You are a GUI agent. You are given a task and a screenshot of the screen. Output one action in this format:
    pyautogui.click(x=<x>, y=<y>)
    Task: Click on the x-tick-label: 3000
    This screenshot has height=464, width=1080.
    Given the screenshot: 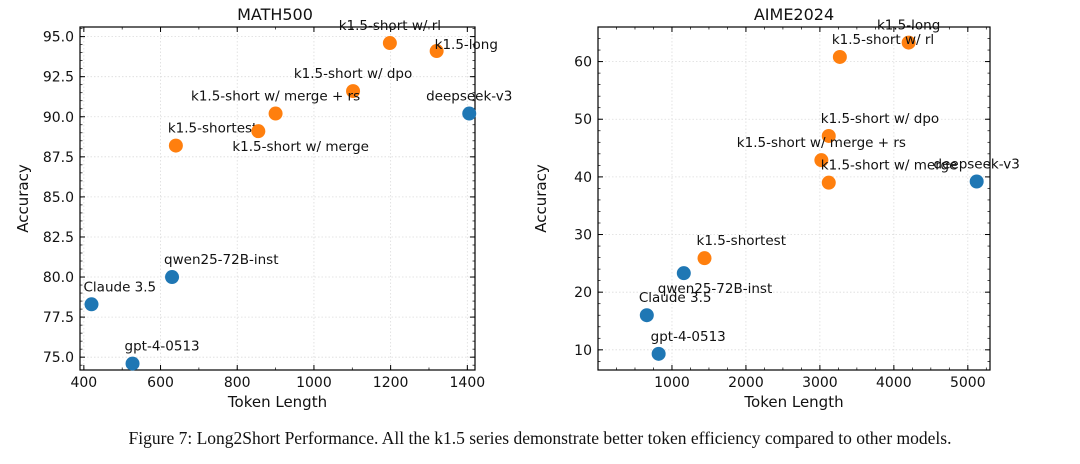 What is the action you would take?
    pyautogui.click(x=820, y=383)
    